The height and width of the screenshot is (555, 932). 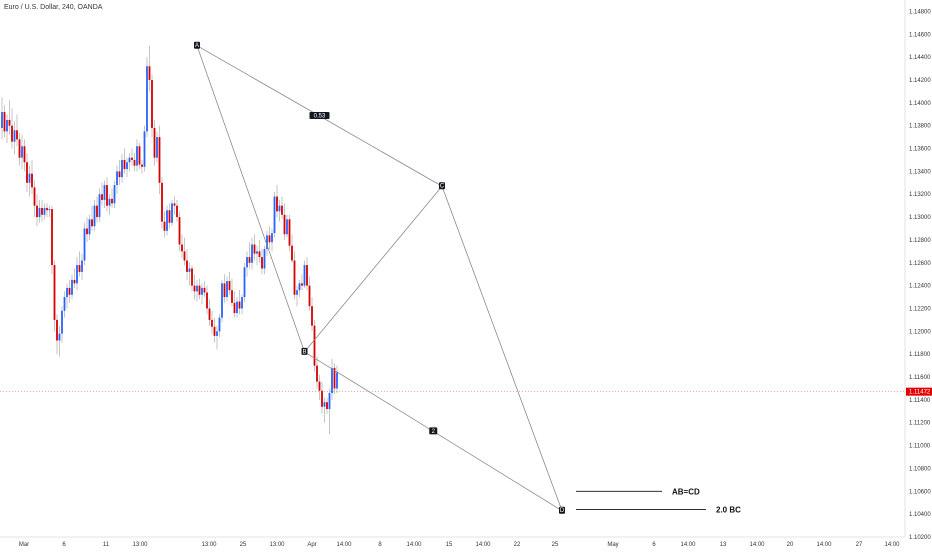 What do you see at coordinates (320, 116) in the screenshot?
I see `ratio-label: 0.53` at bounding box center [320, 116].